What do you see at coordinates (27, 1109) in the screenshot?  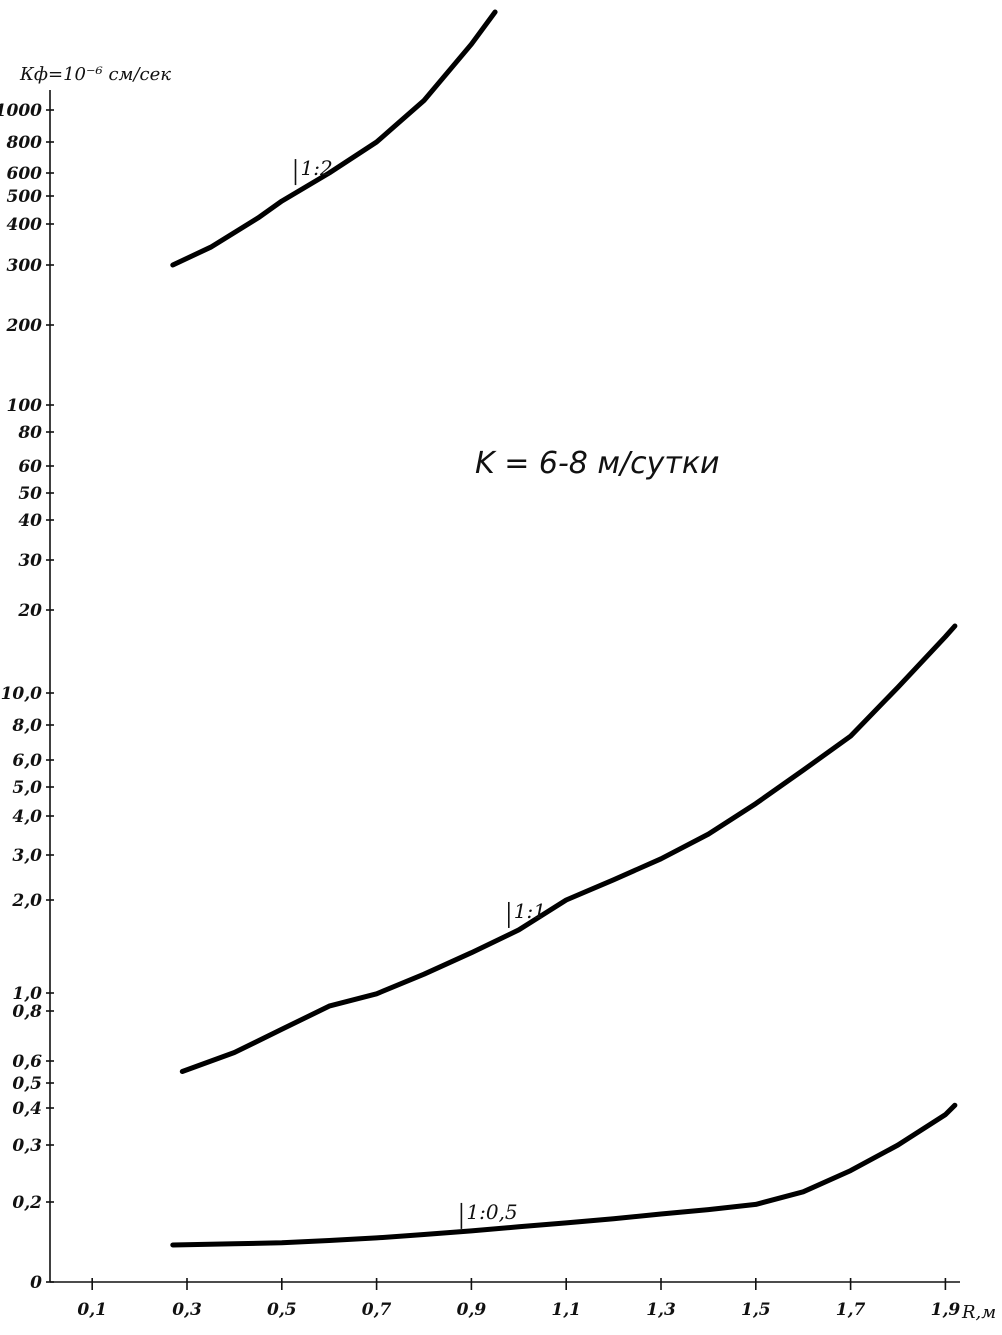 I see `y-tick-label: 0,4` at bounding box center [27, 1109].